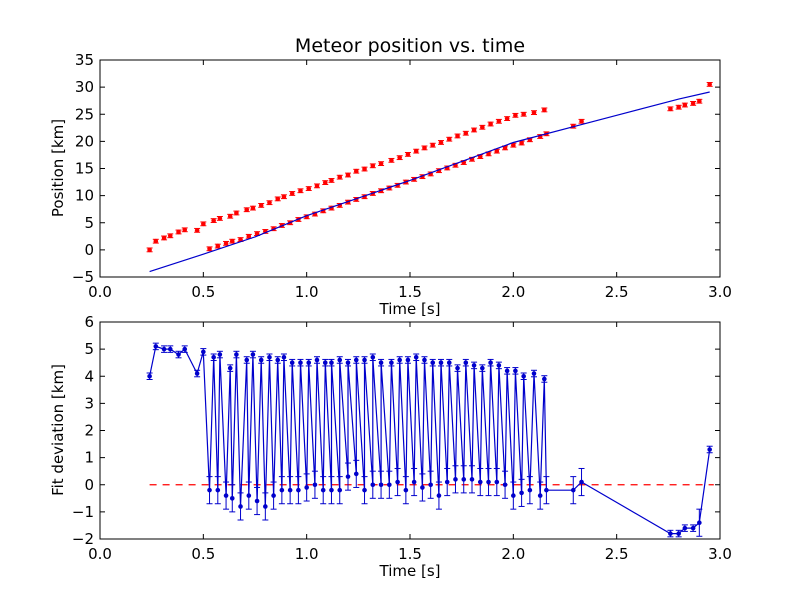  I want to click on x-axis-label: Time [s], so click(410, 309).